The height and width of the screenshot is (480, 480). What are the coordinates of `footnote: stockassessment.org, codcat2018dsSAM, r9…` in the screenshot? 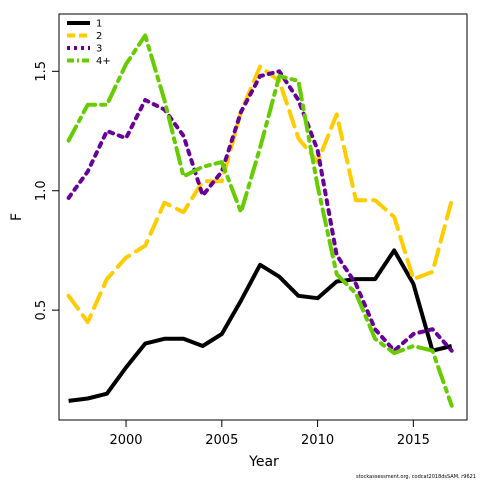 It's located at (416, 477).